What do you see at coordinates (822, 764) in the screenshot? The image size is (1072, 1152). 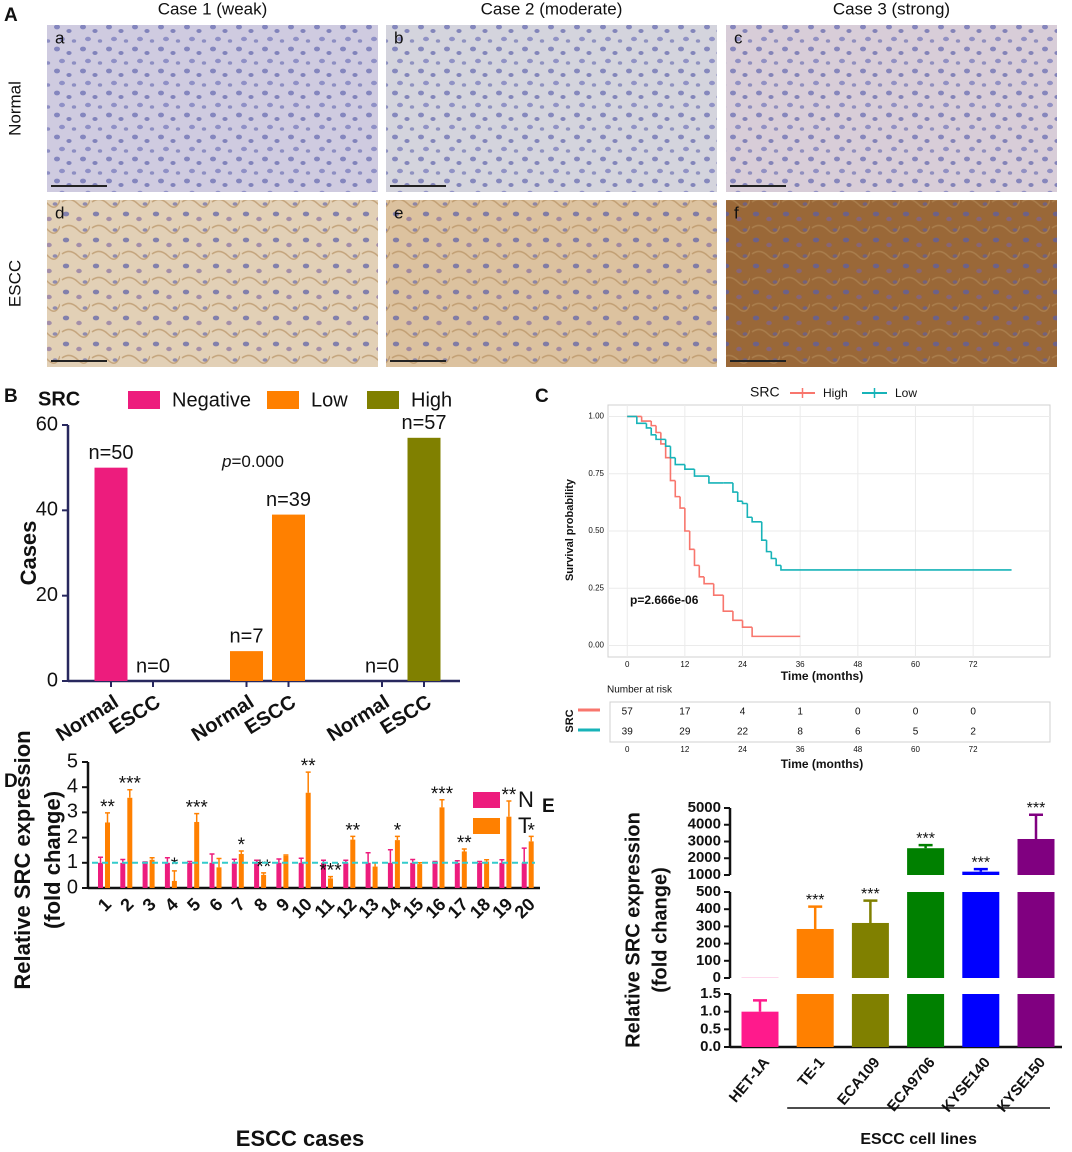 I see `x-axis-label: Time (months)` at bounding box center [822, 764].